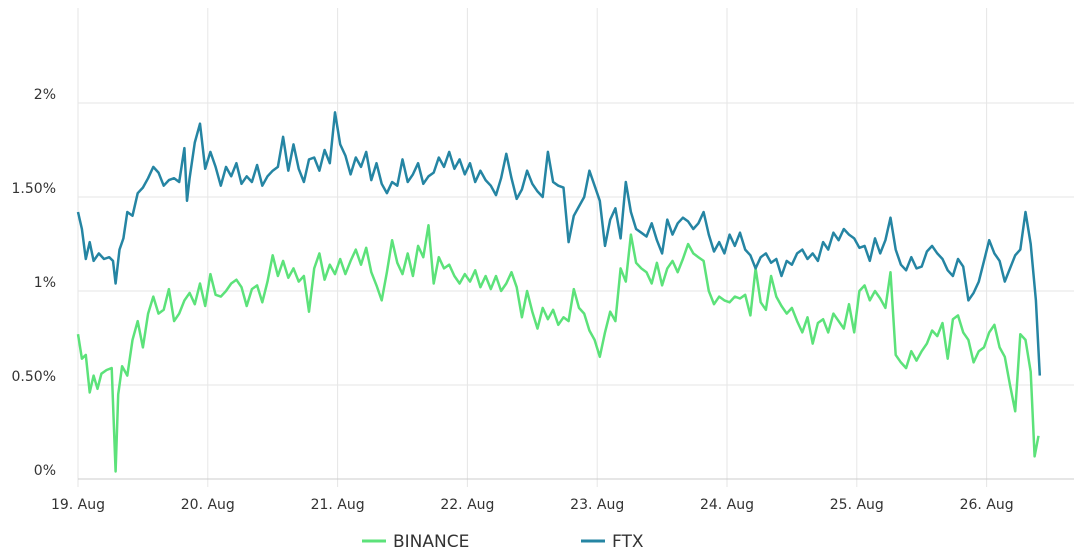 Image resolution: width=1085 pixels, height=559 pixels. What do you see at coordinates (45, 95) in the screenshot?
I see `y-tick-label: 2%` at bounding box center [45, 95].